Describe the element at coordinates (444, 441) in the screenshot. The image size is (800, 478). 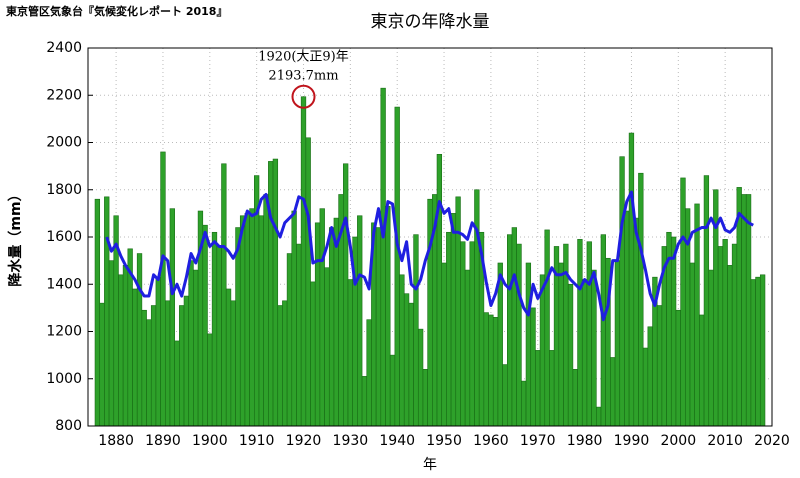
I see `x-tick-label: 1950` at that location.